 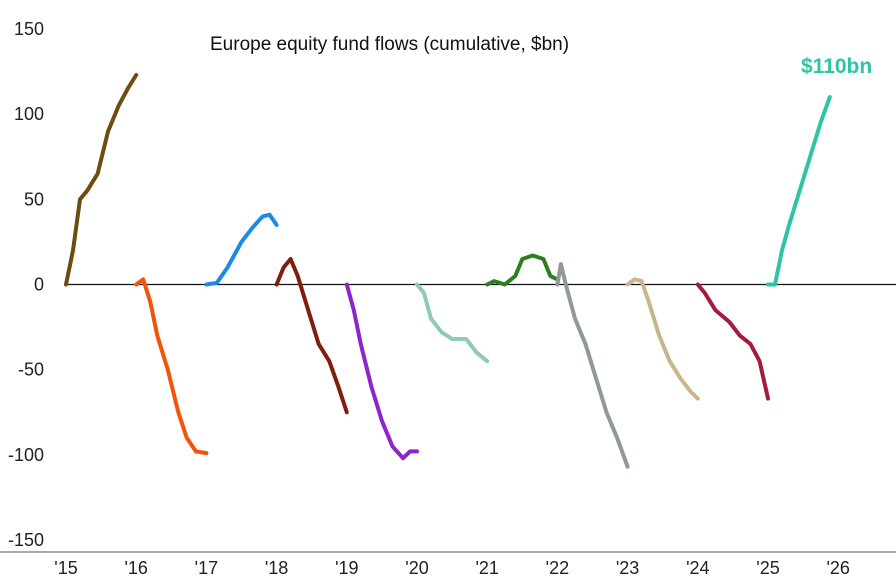 What do you see at coordinates (557, 568) in the screenshot?
I see `x-tick-label: '22` at bounding box center [557, 568].